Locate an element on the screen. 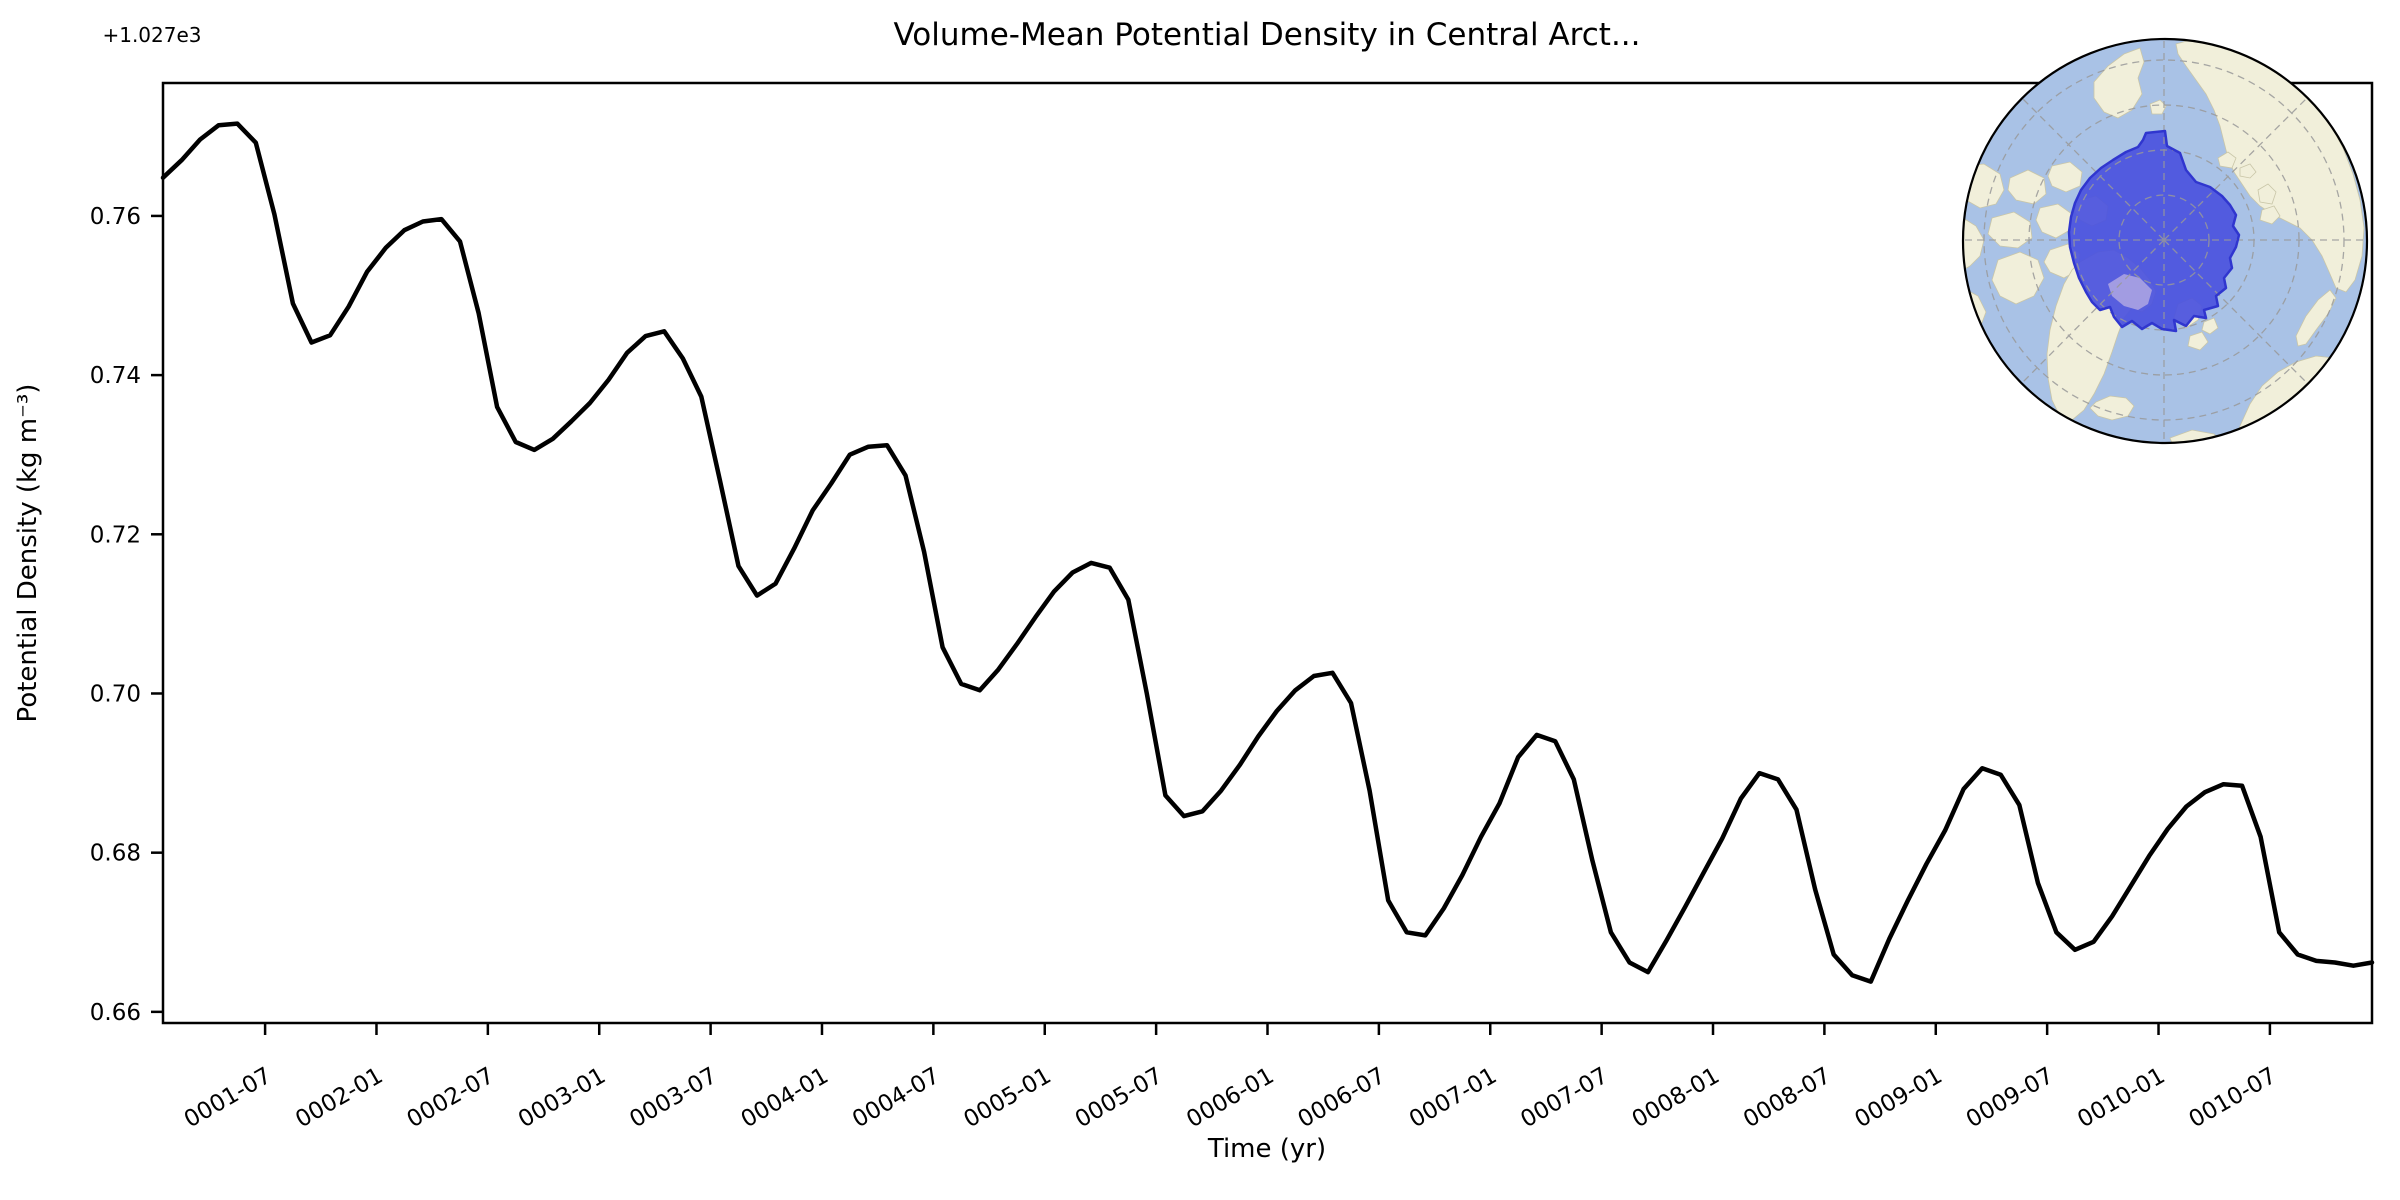 The width and height of the screenshot is (2400, 1200). map-region-central-arctic is located at coordinates (2154, 231).